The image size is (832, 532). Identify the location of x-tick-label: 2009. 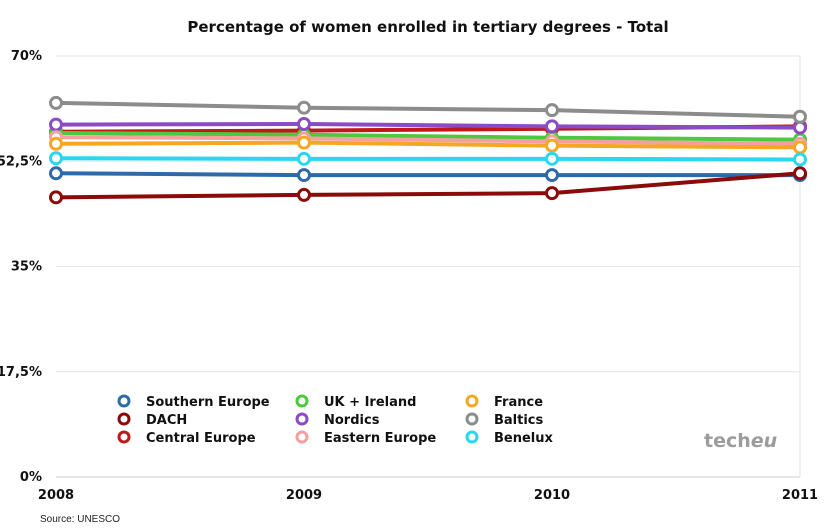
(304, 495).